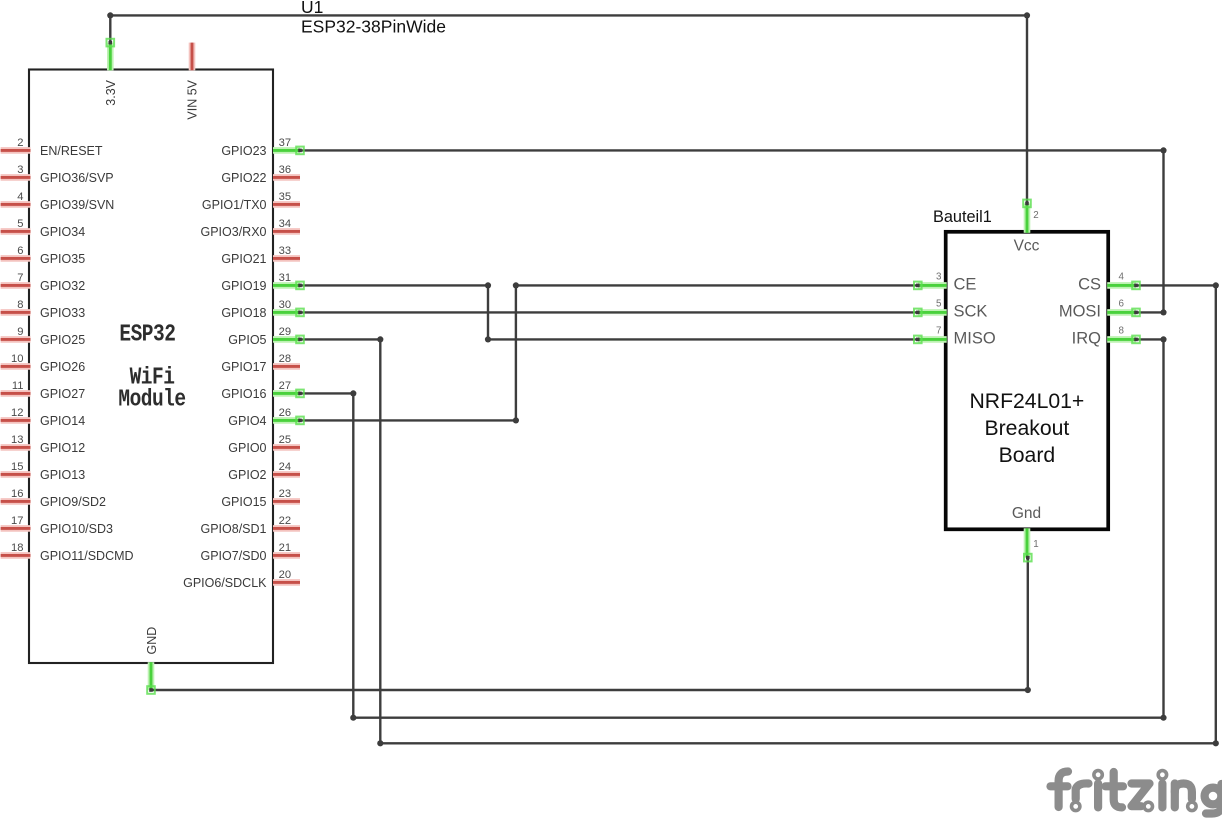 Image resolution: width=1222 pixels, height=820 pixels. What do you see at coordinates (225, 583) in the screenshot?
I see `svg-text: GPIO6/SDCLK` at bounding box center [225, 583].